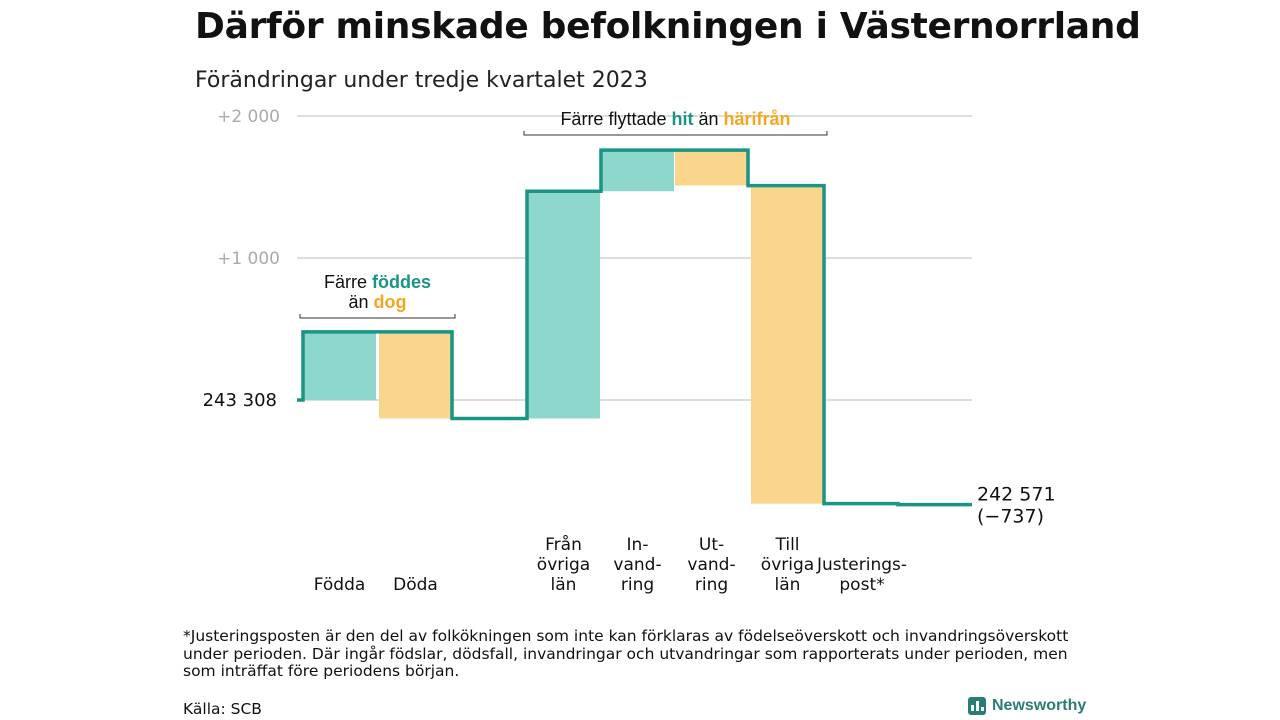  What do you see at coordinates (348, 282) in the screenshot?
I see `annotation-text-part: Färre` at bounding box center [348, 282].